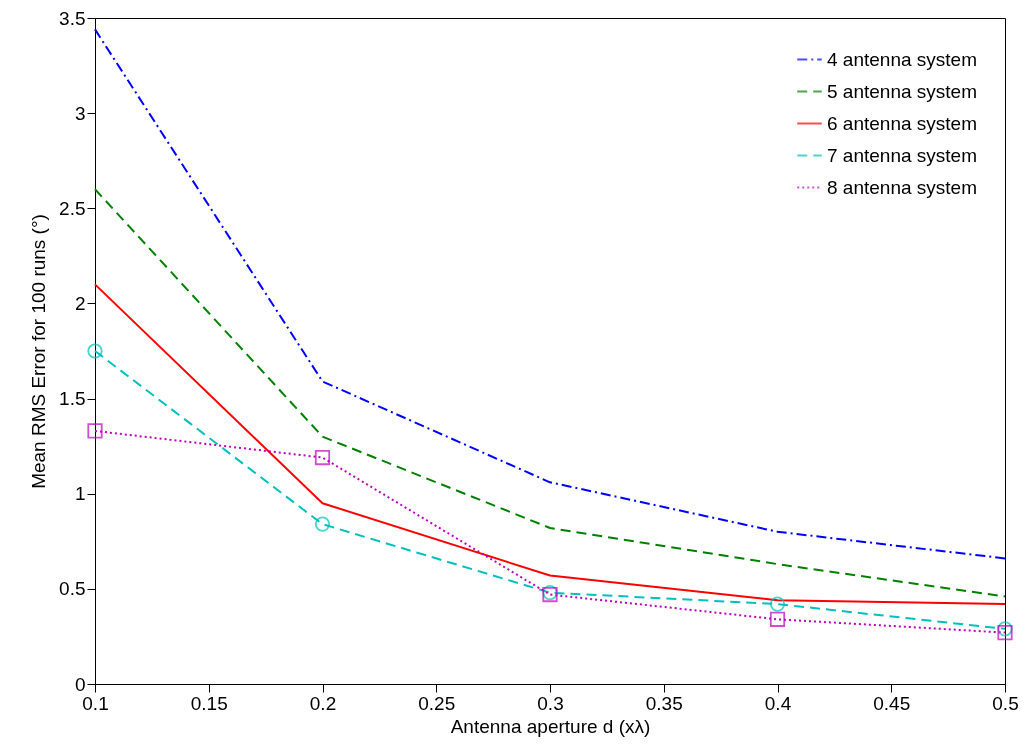 The width and height of the screenshot is (1029, 756). Describe the element at coordinates (550, 703) in the screenshot. I see `x-tick-label: 0.3` at that location.